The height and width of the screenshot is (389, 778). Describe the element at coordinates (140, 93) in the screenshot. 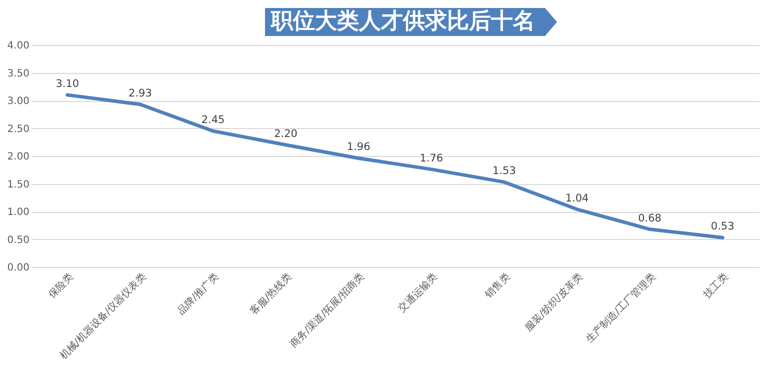

I see `text: 2.93` at that location.